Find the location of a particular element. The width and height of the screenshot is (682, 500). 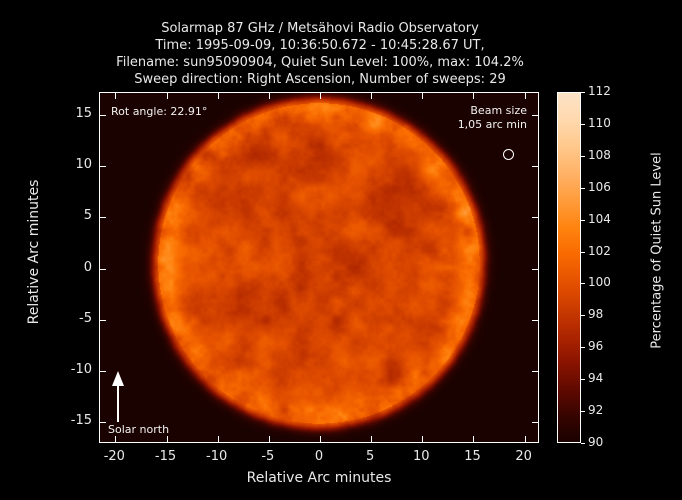

y-tick-label-5: 5 is located at coordinates (87, 216).